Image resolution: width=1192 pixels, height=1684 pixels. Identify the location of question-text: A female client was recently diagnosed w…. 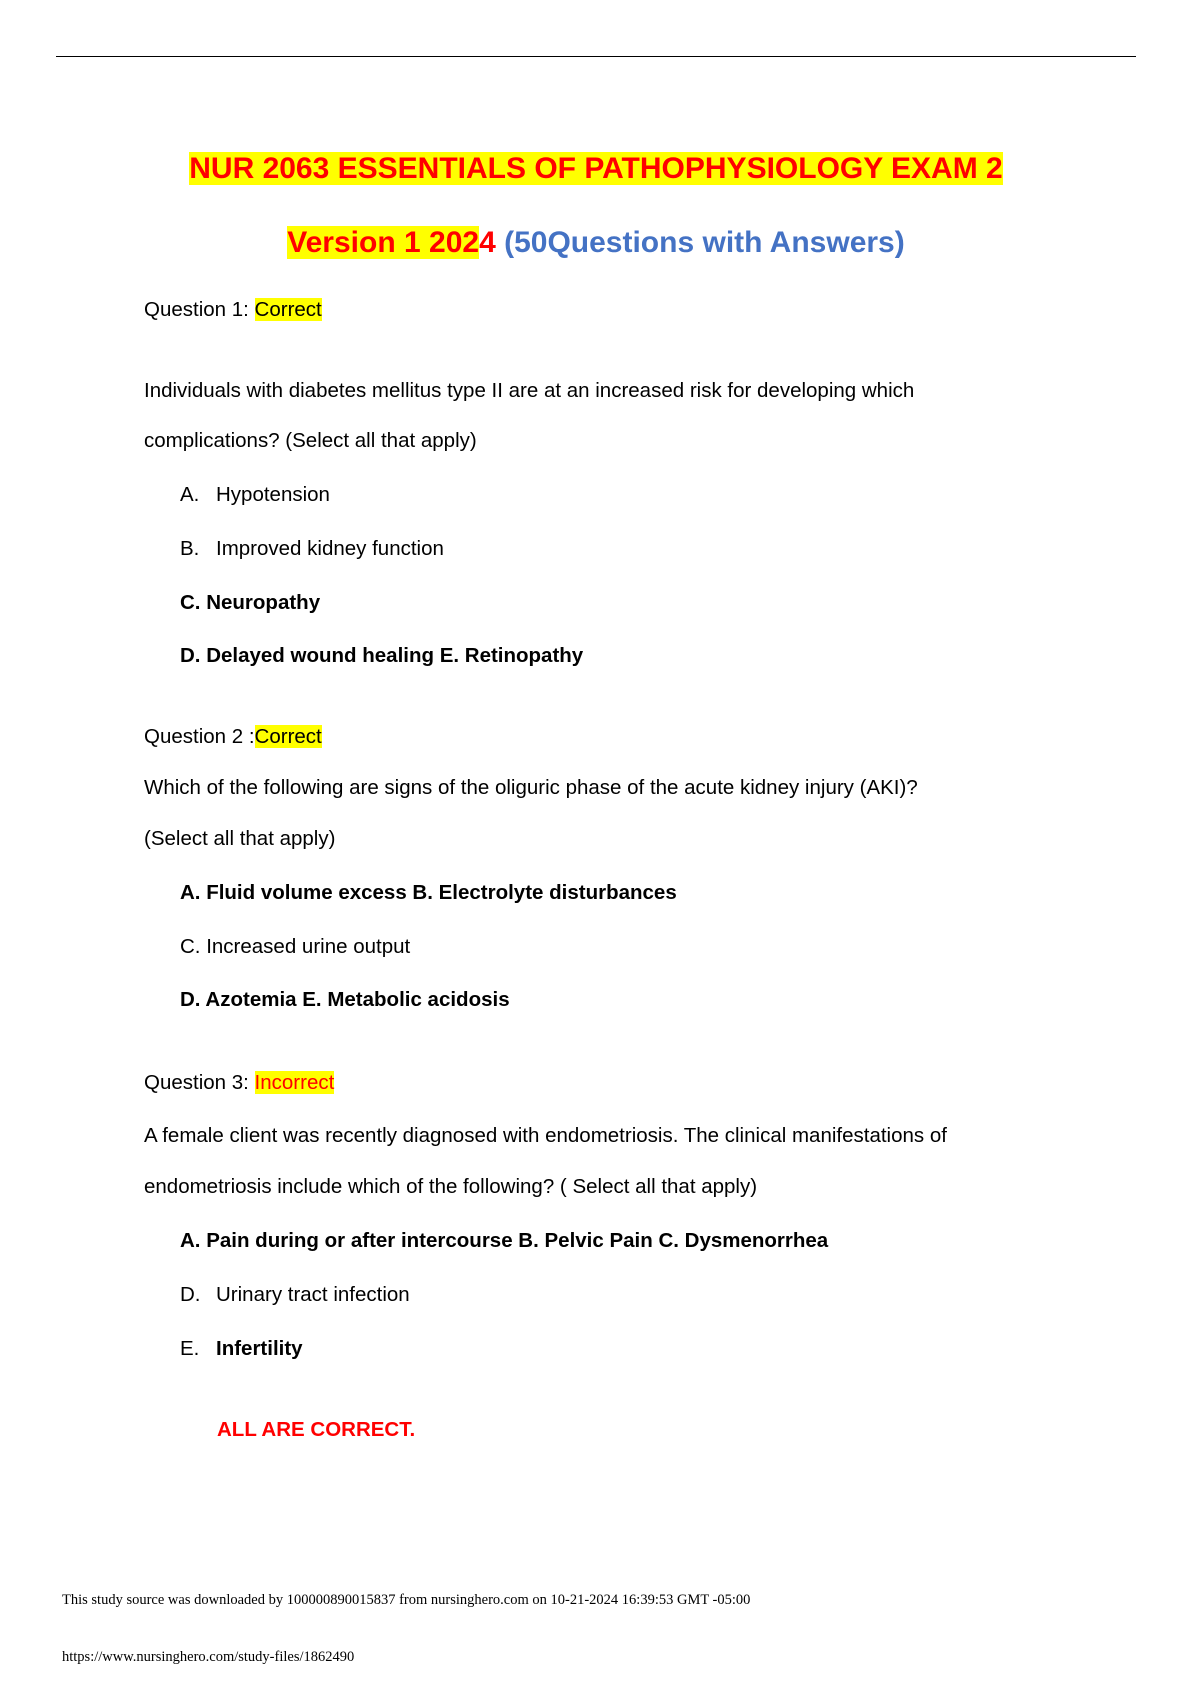
(545, 1135).